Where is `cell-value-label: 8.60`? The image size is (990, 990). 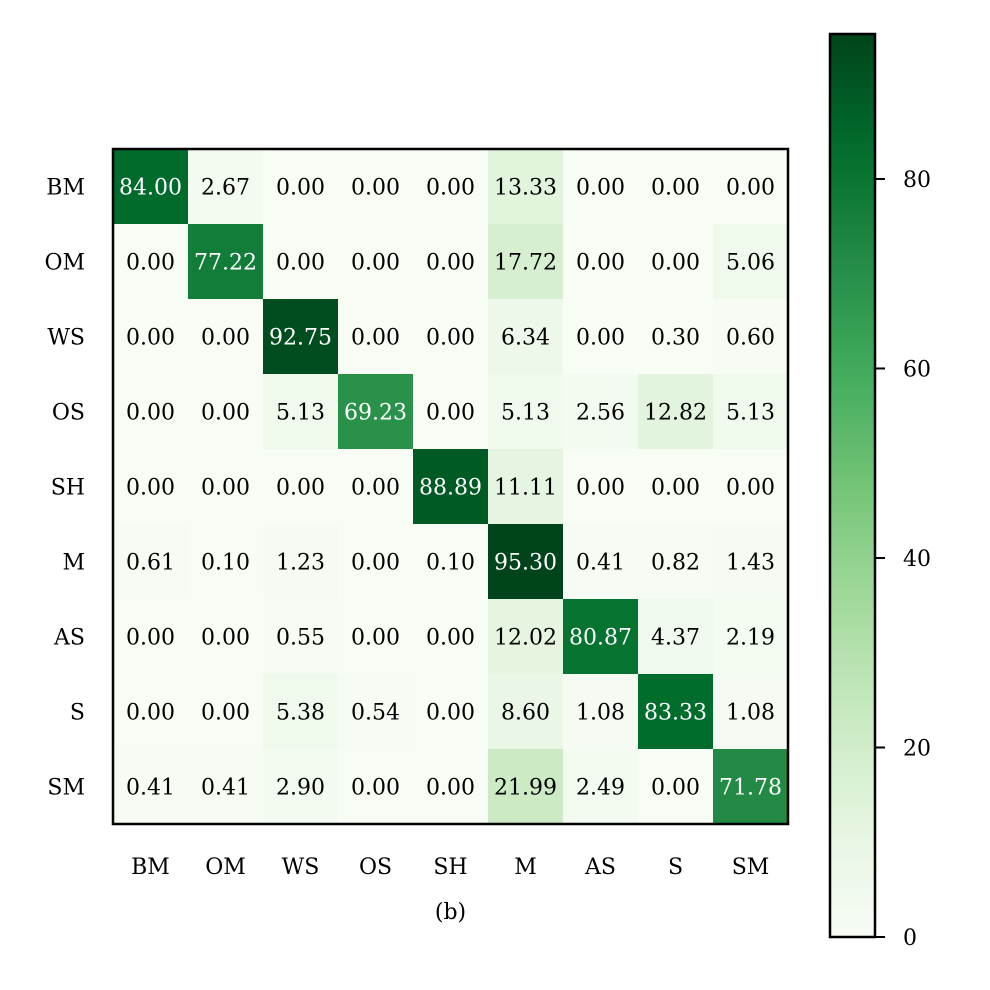 cell-value-label: 8.60 is located at coordinates (525, 713).